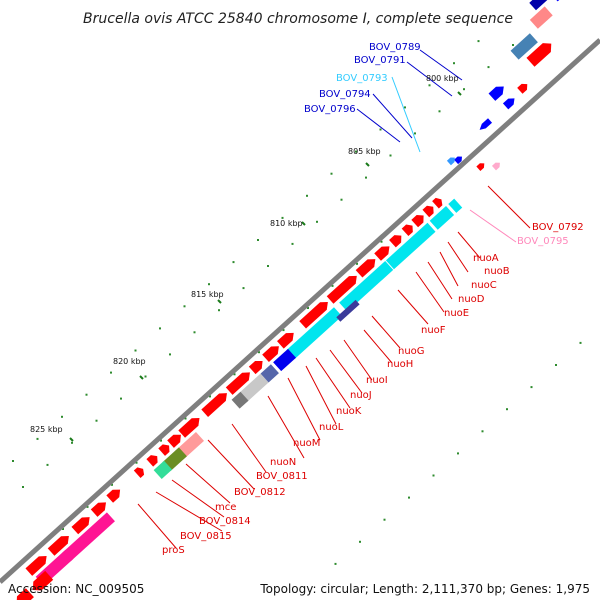 This screenshot has height=600, width=600. What do you see at coordinates (558, 227) in the screenshot?
I see `gene-label-bov-0792: BOV_0792` at bounding box center [558, 227].